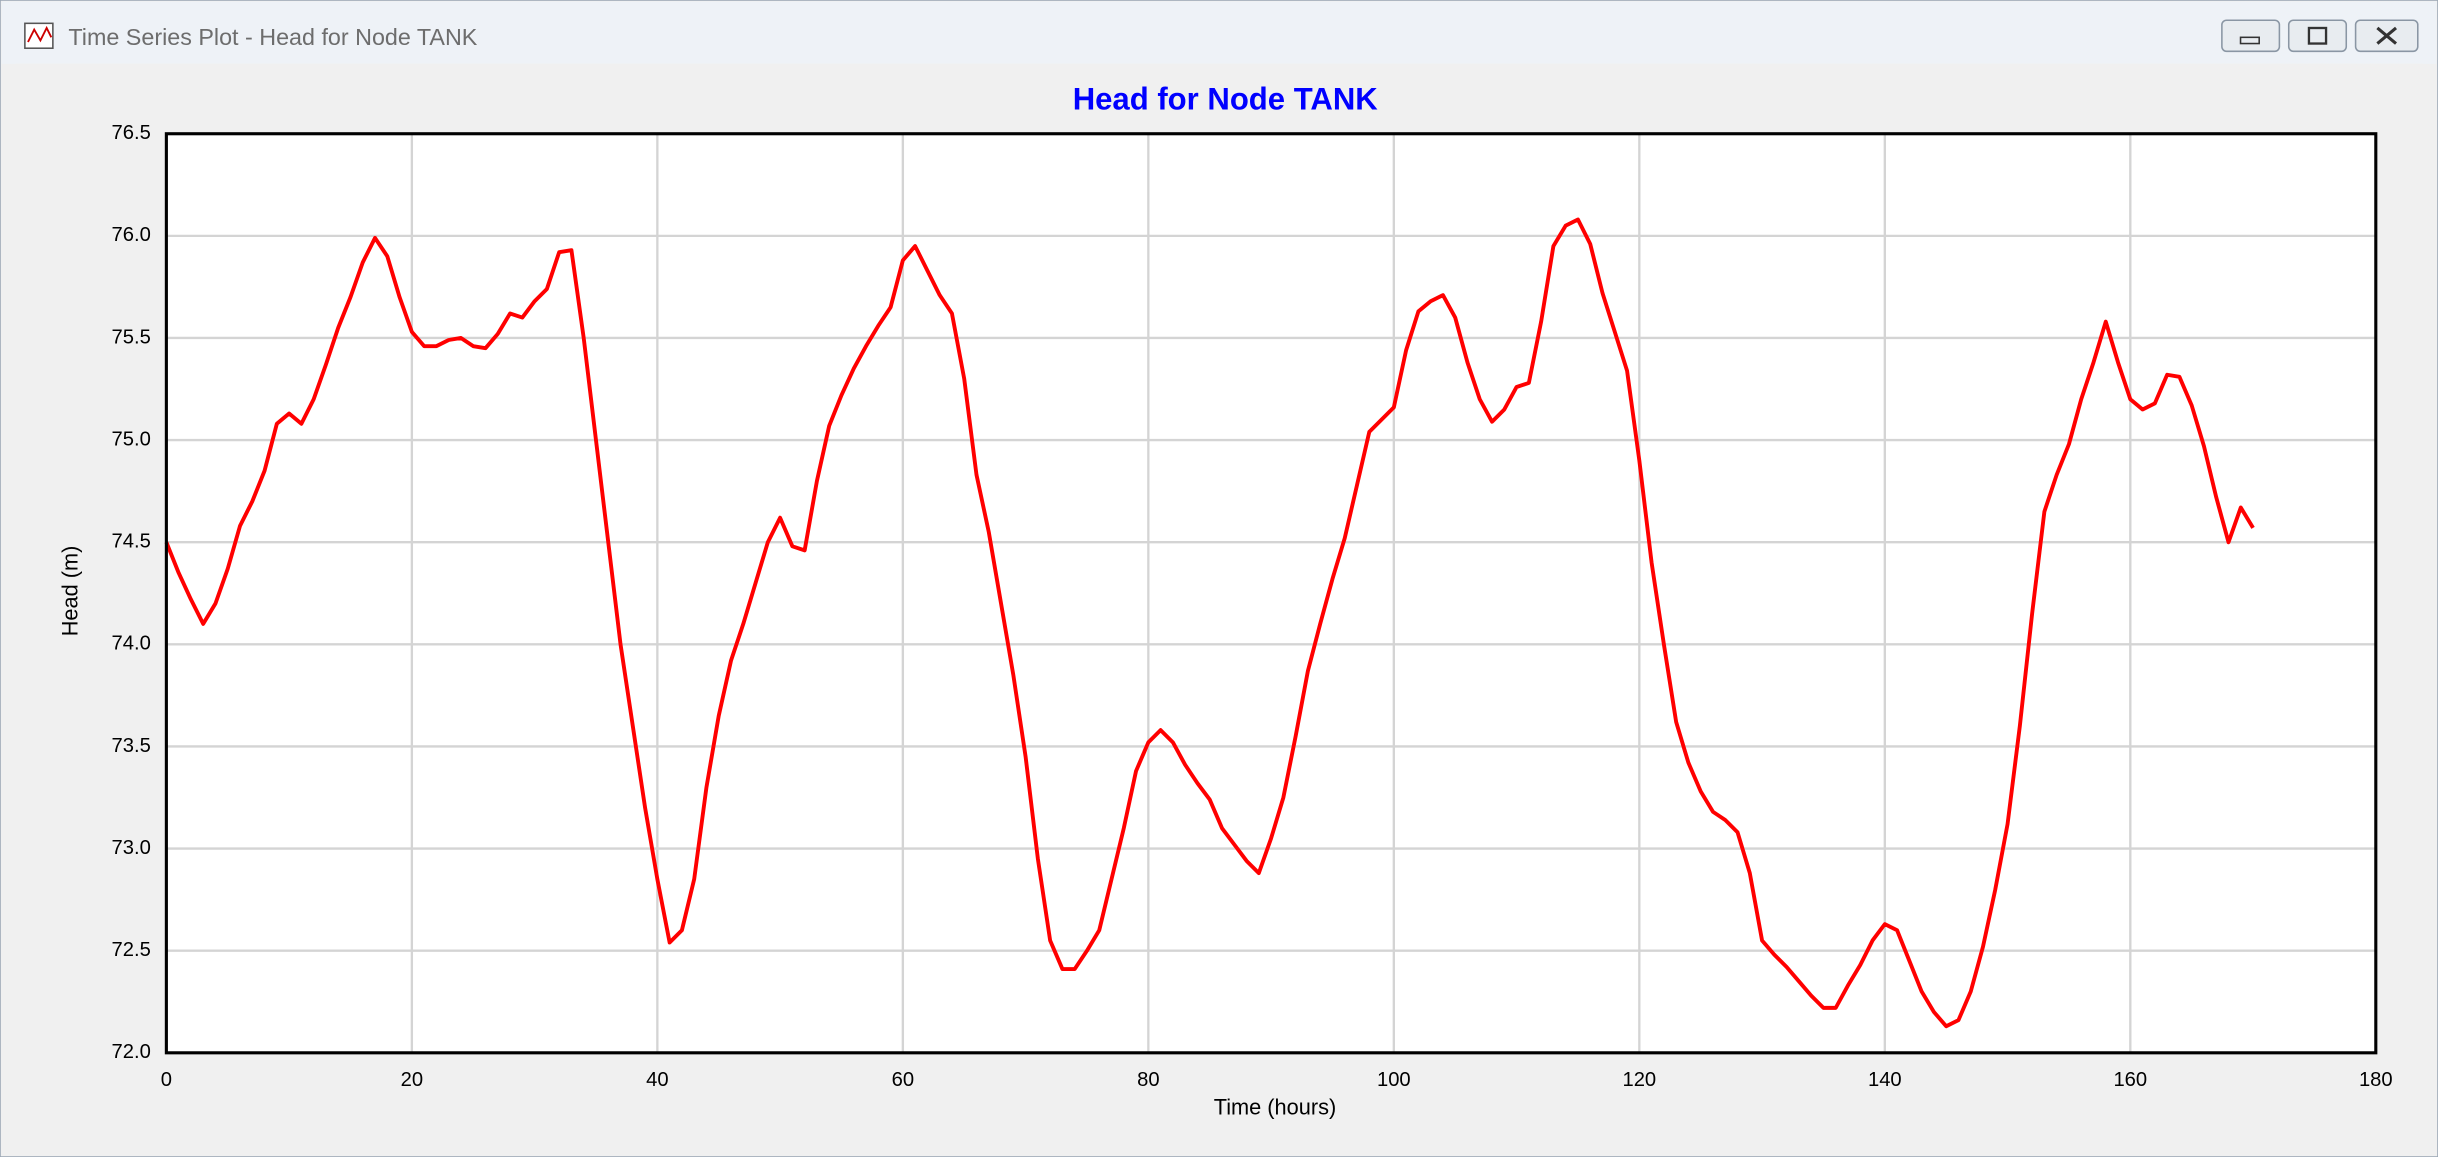 This screenshot has height=1157, width=2438. What do you see at coordinates (130, 133) in the screenshot?
I see `y-tick-label: 76.5` at bounding box center [130, 133].